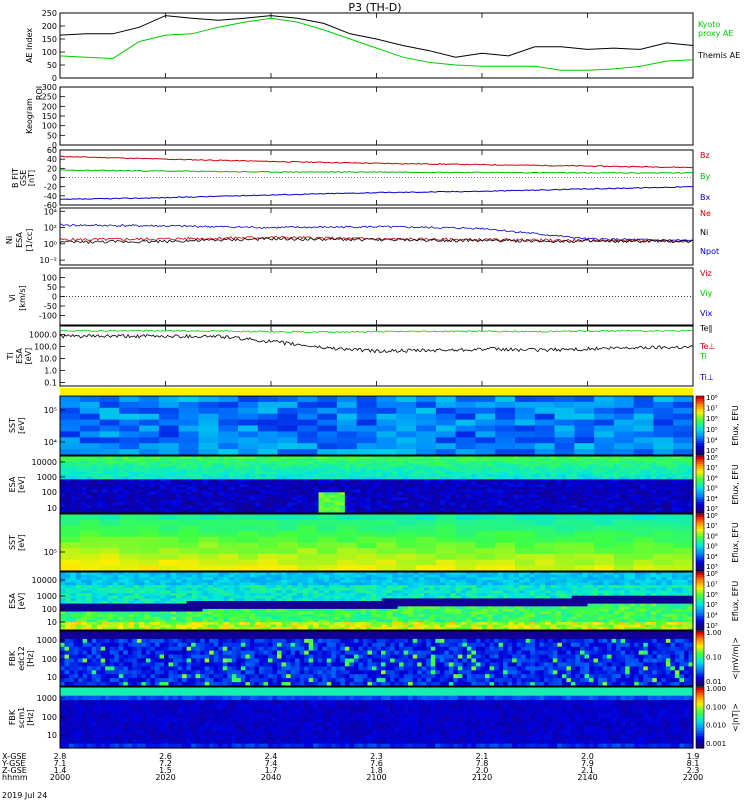 The width and height of the screenshot is (750, 800). Describe the element at coordinates (705, 155) in the screenshot. I see `bfield-panel-legend-0: Bz` at that location.